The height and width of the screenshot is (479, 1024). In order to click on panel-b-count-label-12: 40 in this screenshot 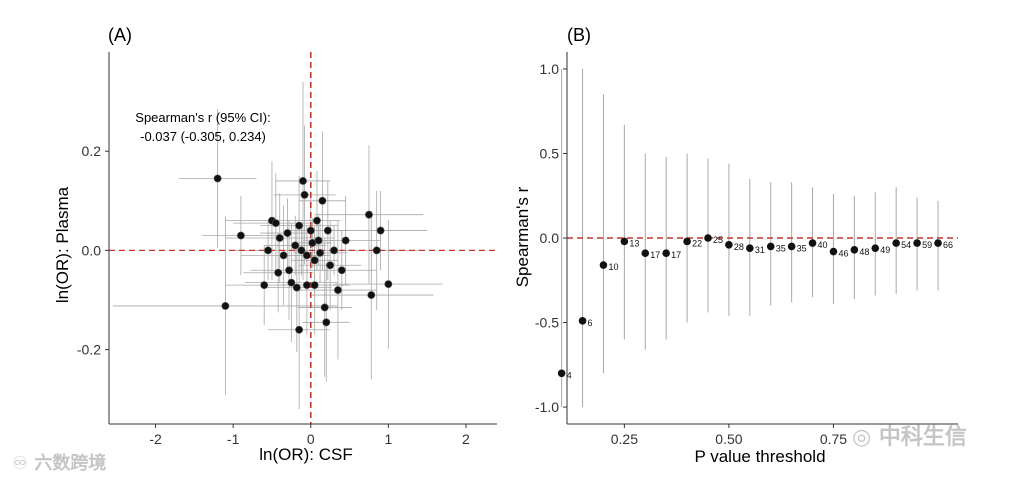, I will do `click(823, 245)`.